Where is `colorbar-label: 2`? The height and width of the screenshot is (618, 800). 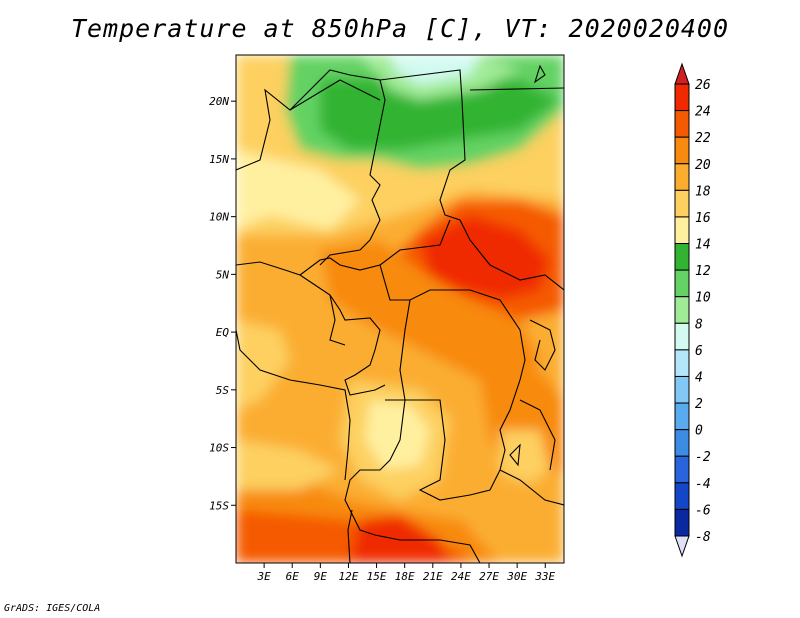 colorbar-label: 2 is located at coordinates (699, 404).